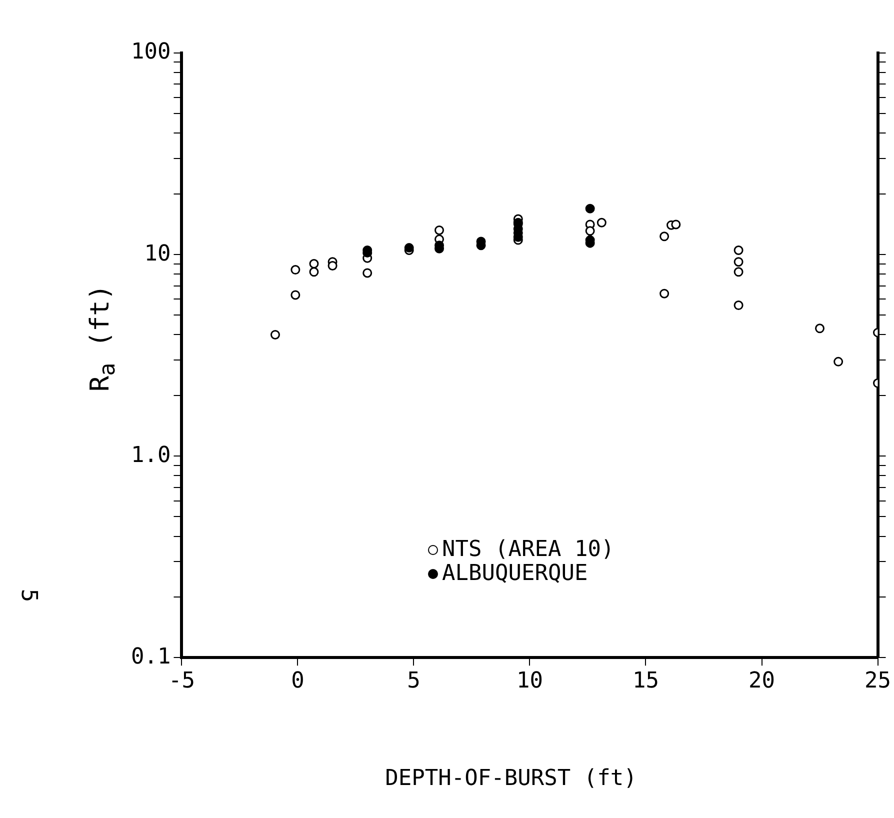 The height and width of the screenshot is (818, 894). I want to click on x-tick-label: 15, so click(645, 681).